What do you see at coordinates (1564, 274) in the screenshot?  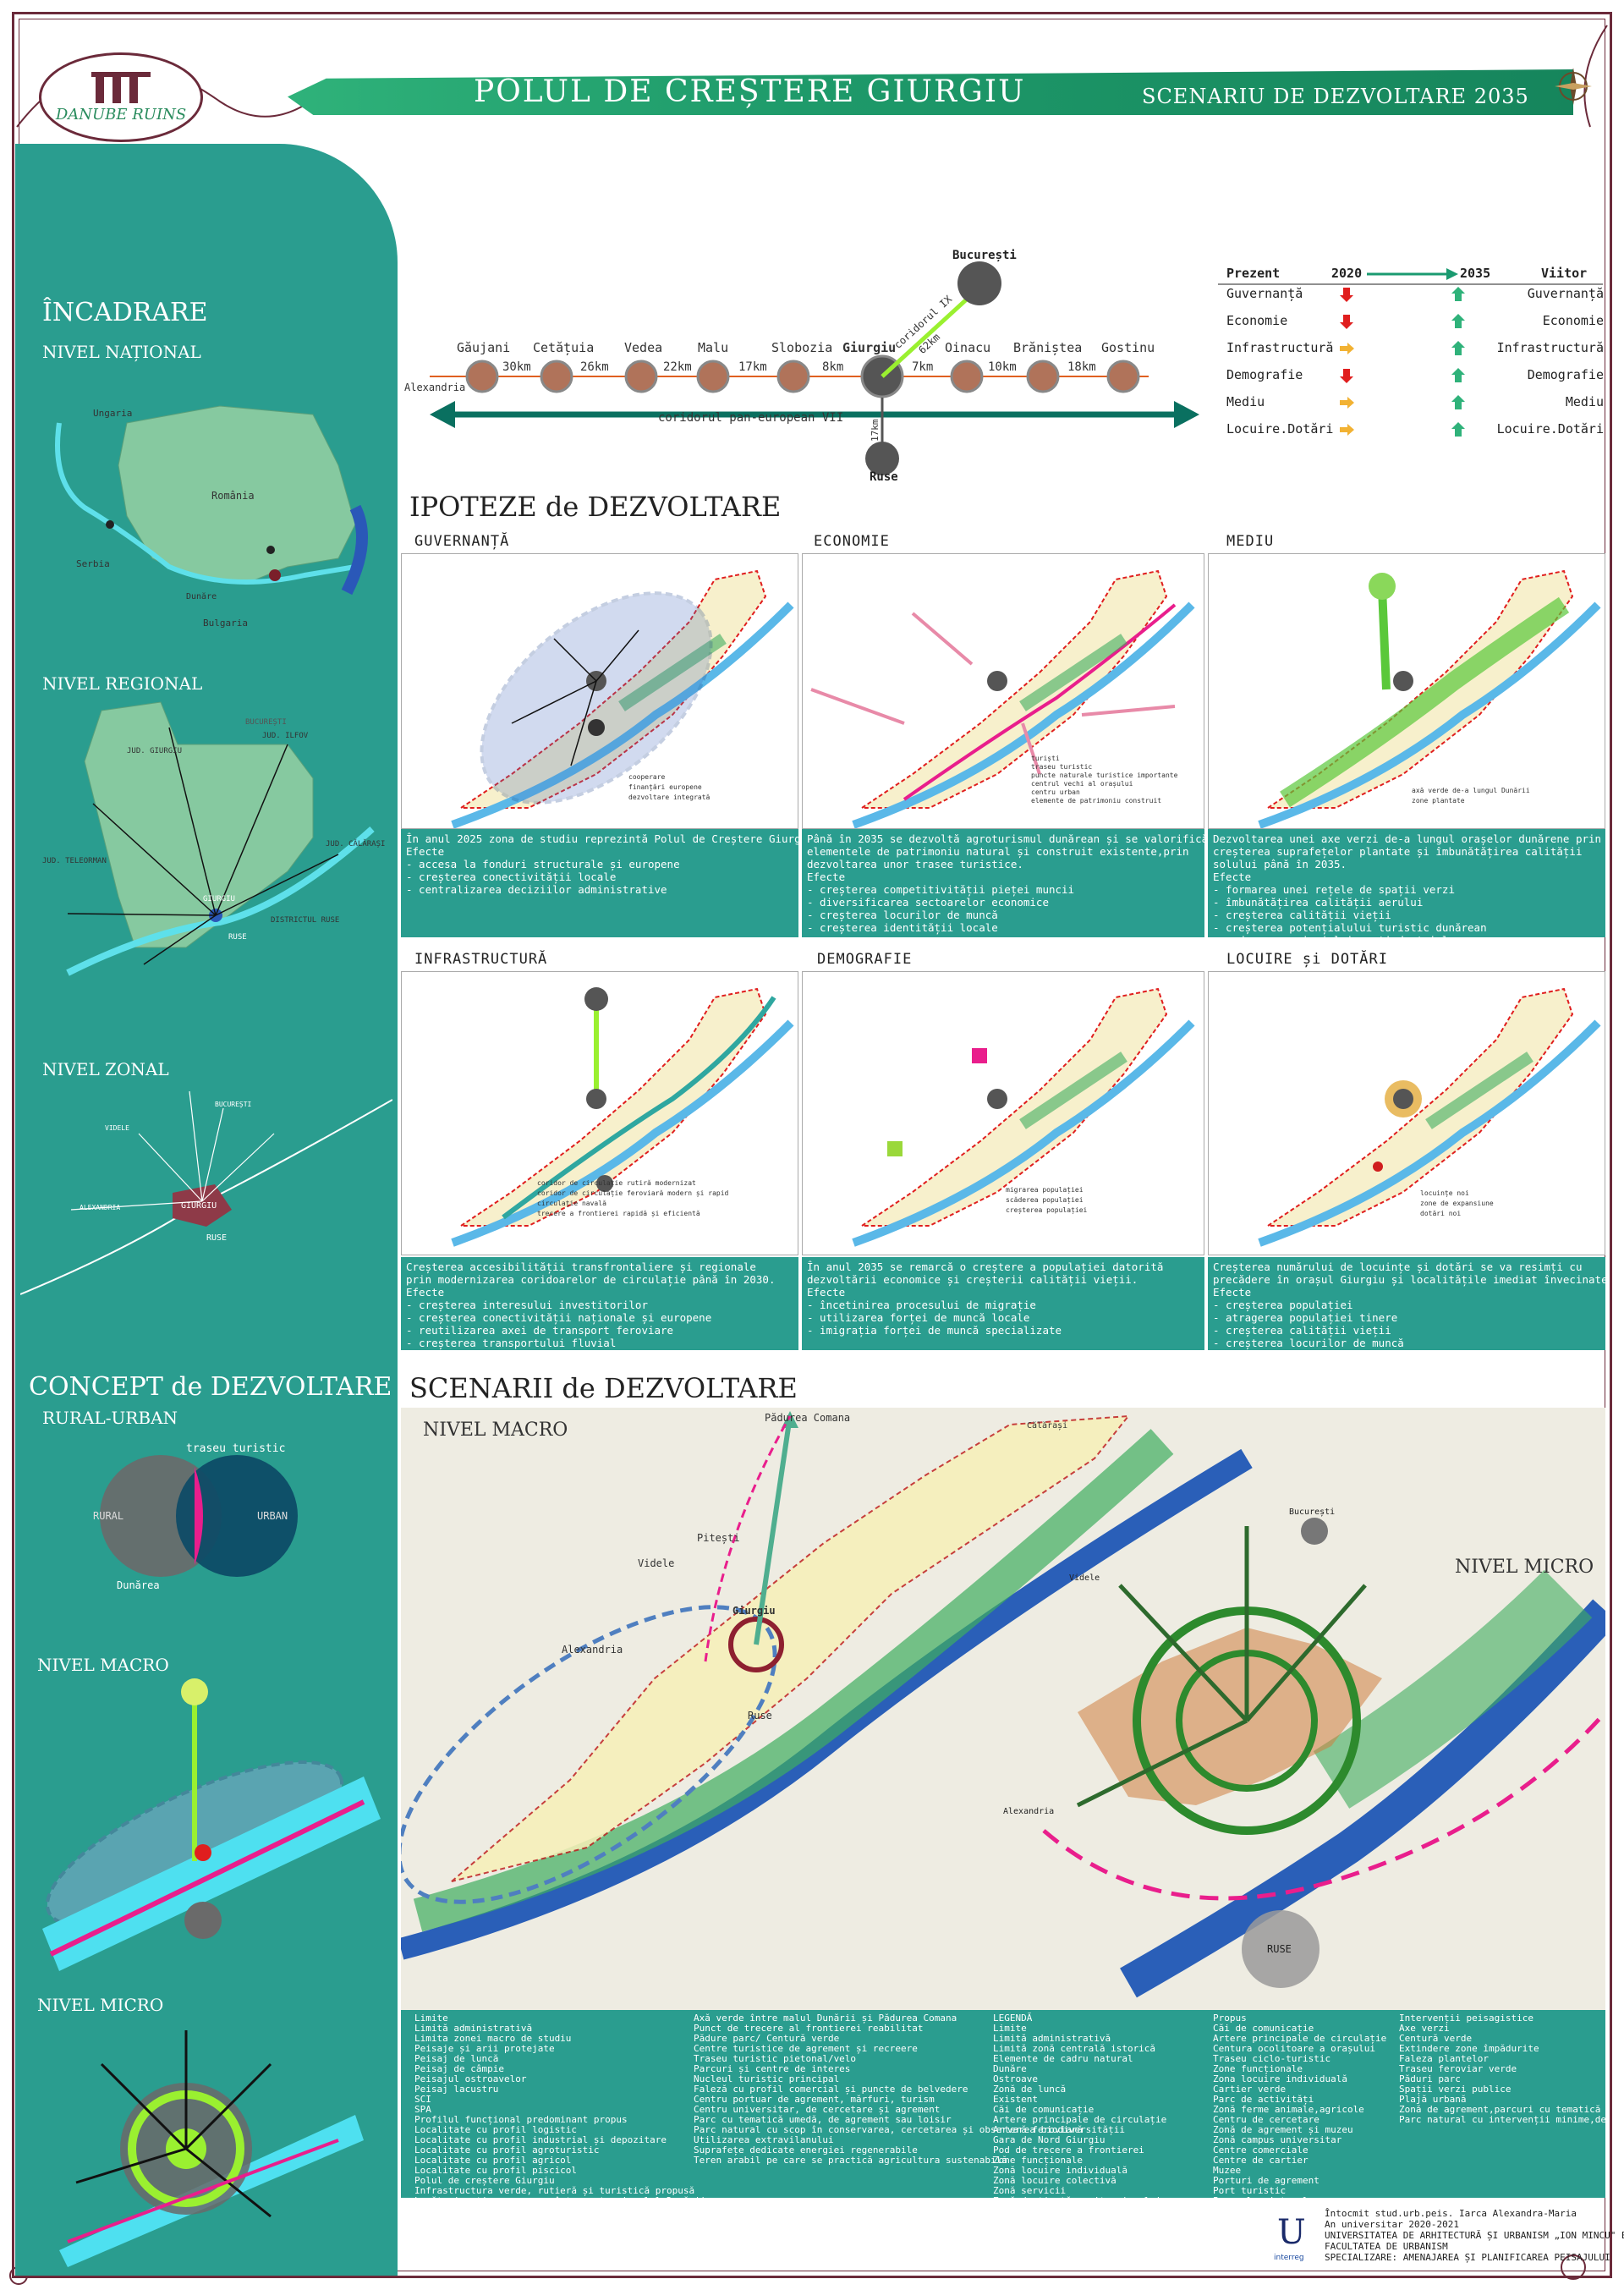 I see `trend-viitor: Viitor` at bounding box center [1564, 274].